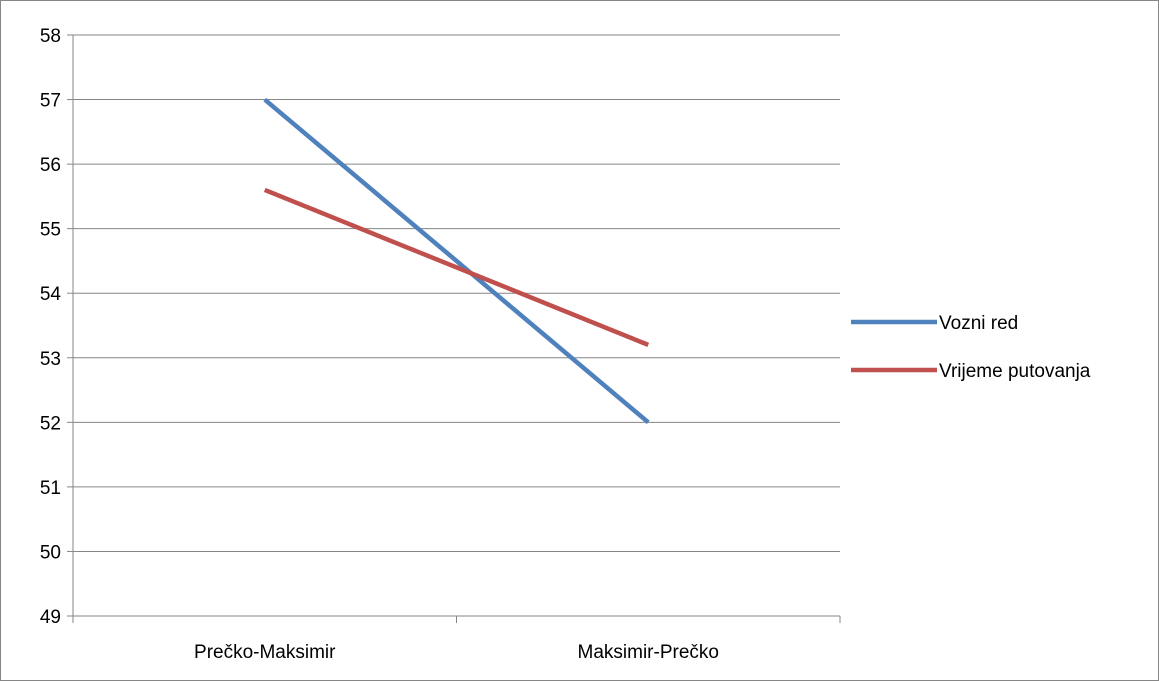  What do you see at coordinates (50, 617) in the screenshot?
I see `y-tick-label: 49` at bounding box center [50, 617].